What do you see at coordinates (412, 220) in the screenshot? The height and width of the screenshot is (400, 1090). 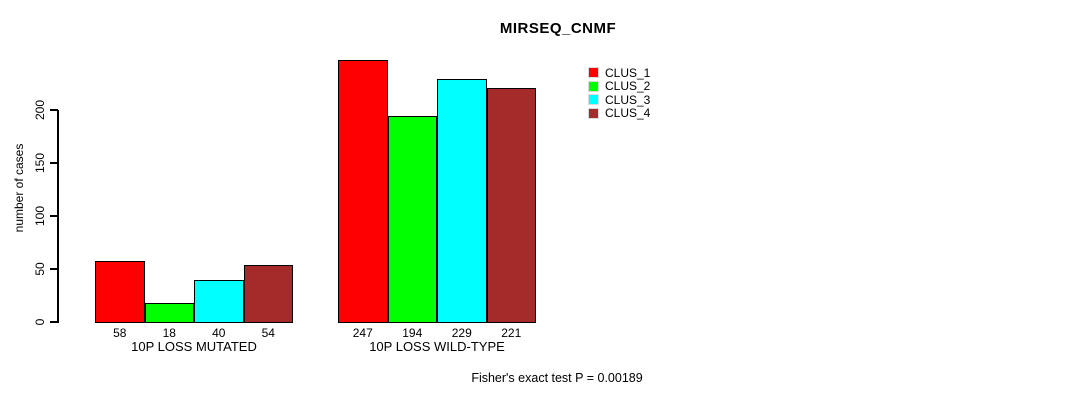 I see `bar-clus_2-group2` at bounding box center [412, 220].